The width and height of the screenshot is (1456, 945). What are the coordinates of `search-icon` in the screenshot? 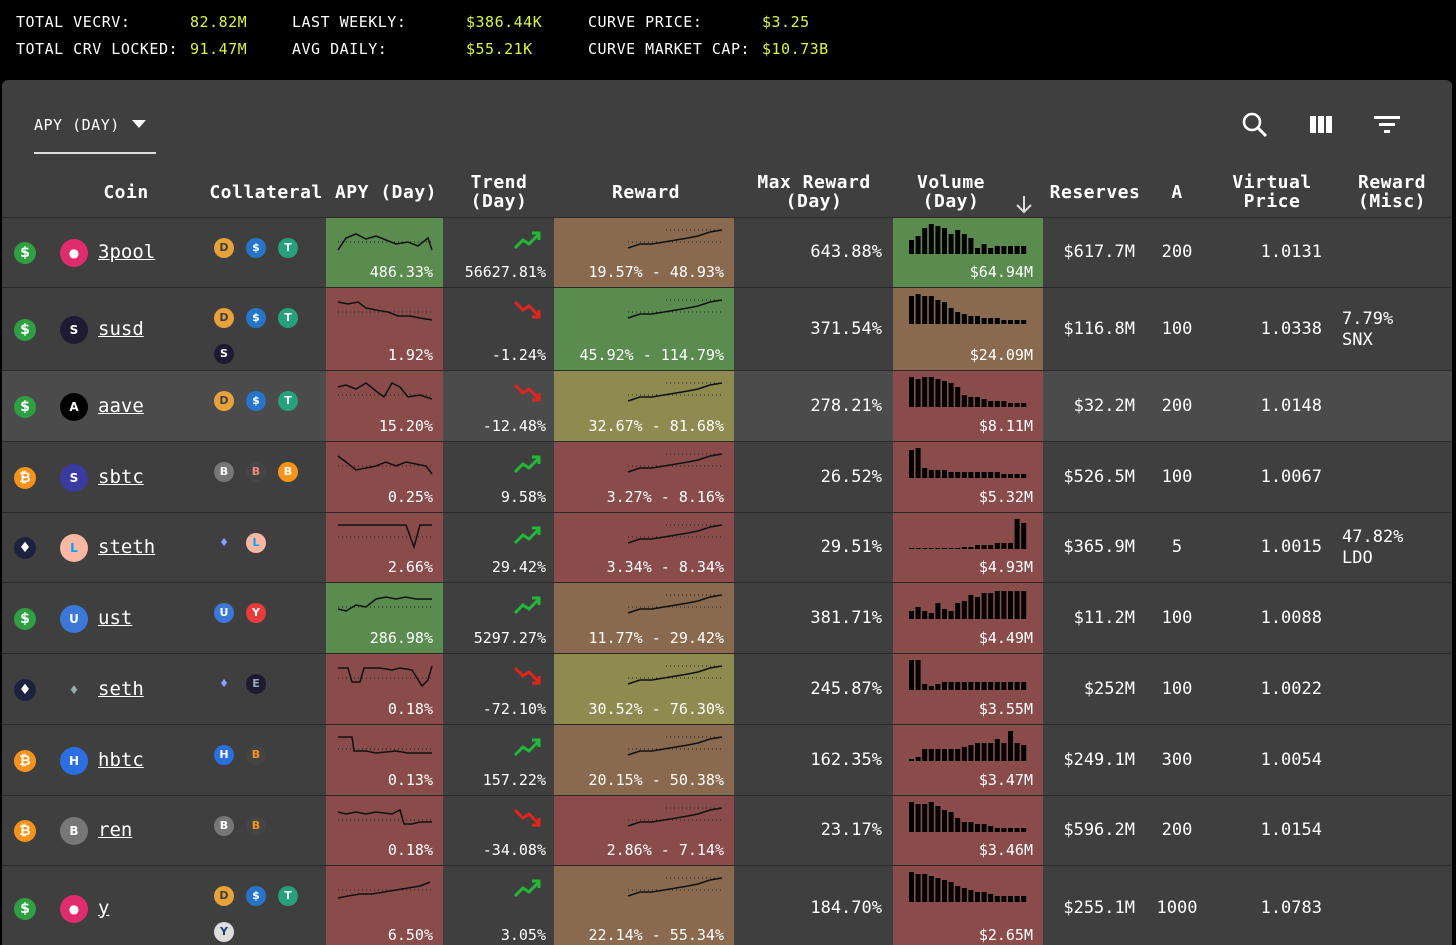 It's located at (1255, 125).